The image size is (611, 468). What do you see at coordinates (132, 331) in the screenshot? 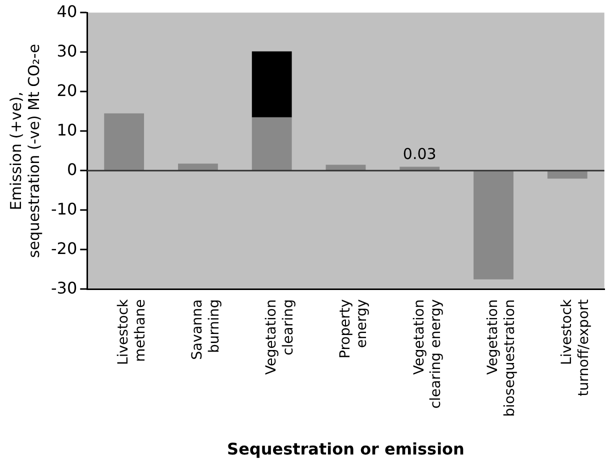
I see `x-tick-label: Livestock methane` at bounding box center [132, 331].